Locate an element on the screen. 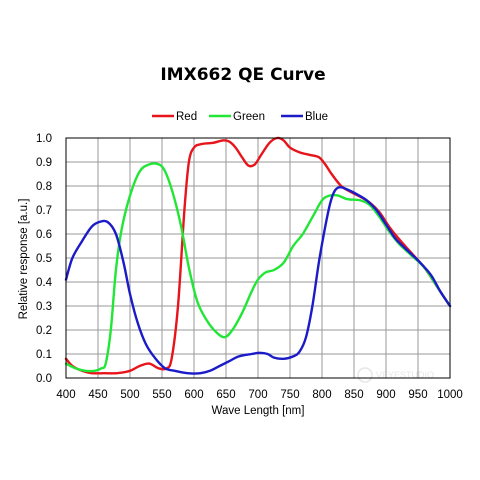 This screenshot has height=480, width=480. y-tick-label: 0.3 is located at coordinates (44, 307).